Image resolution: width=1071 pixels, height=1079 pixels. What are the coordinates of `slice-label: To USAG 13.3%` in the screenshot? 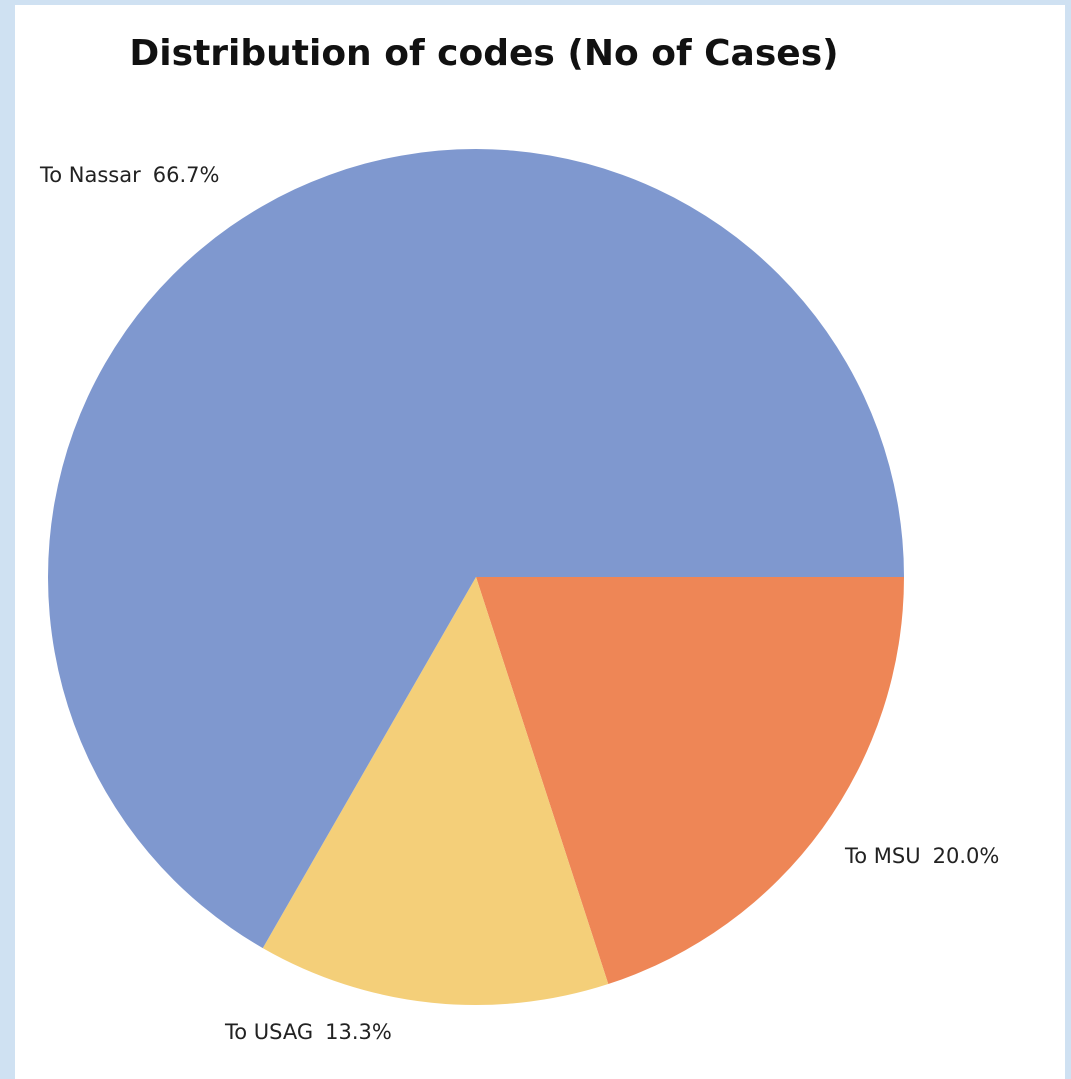 It's located at (308, 1032).